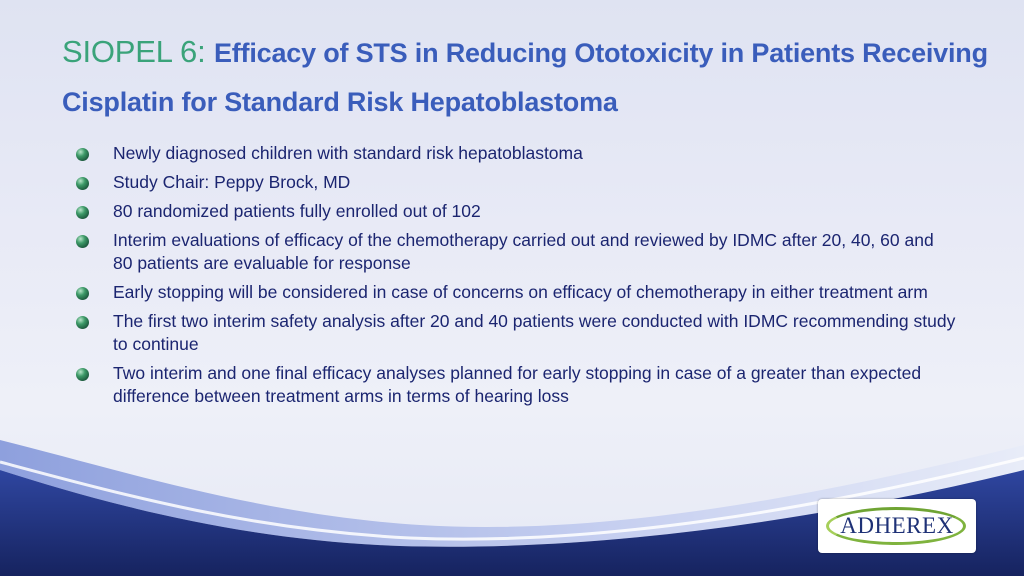  I want to click on logo-text: ADHEREX, so click(897, 525).